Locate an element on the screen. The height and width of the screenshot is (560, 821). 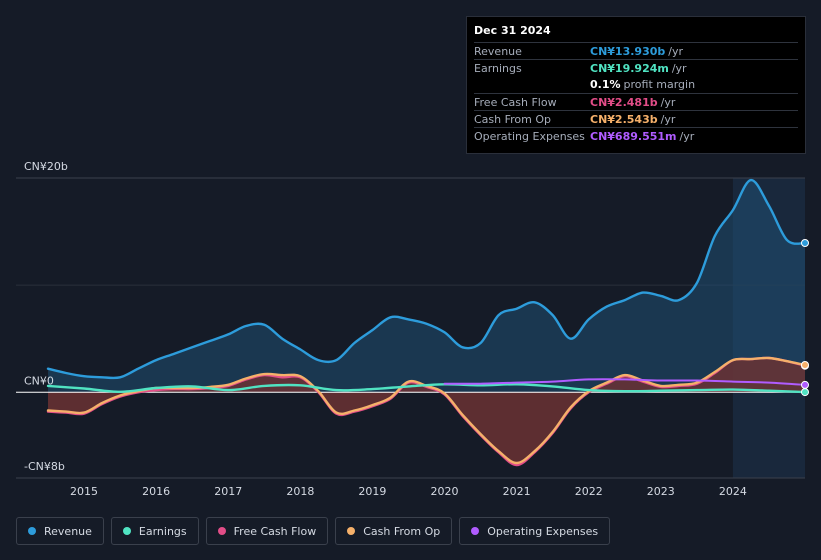
y-axis-label-top: CN¥20b is located at coordinates (46, 166).